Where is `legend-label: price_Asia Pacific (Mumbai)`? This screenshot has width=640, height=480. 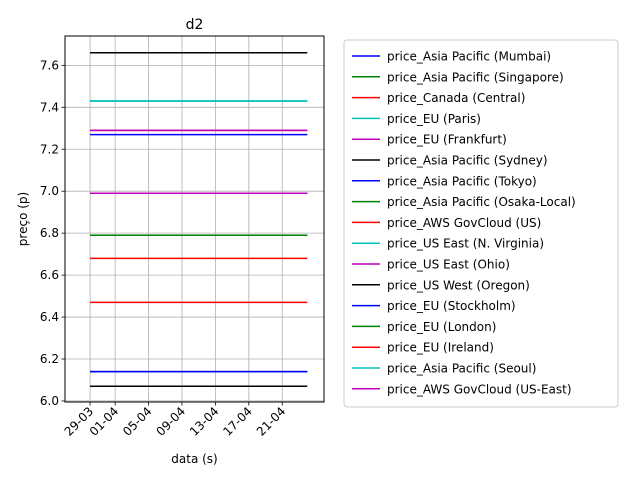
legend-label: price_Asia Pacific (Mumbai) is located at coordinates (469, 57).